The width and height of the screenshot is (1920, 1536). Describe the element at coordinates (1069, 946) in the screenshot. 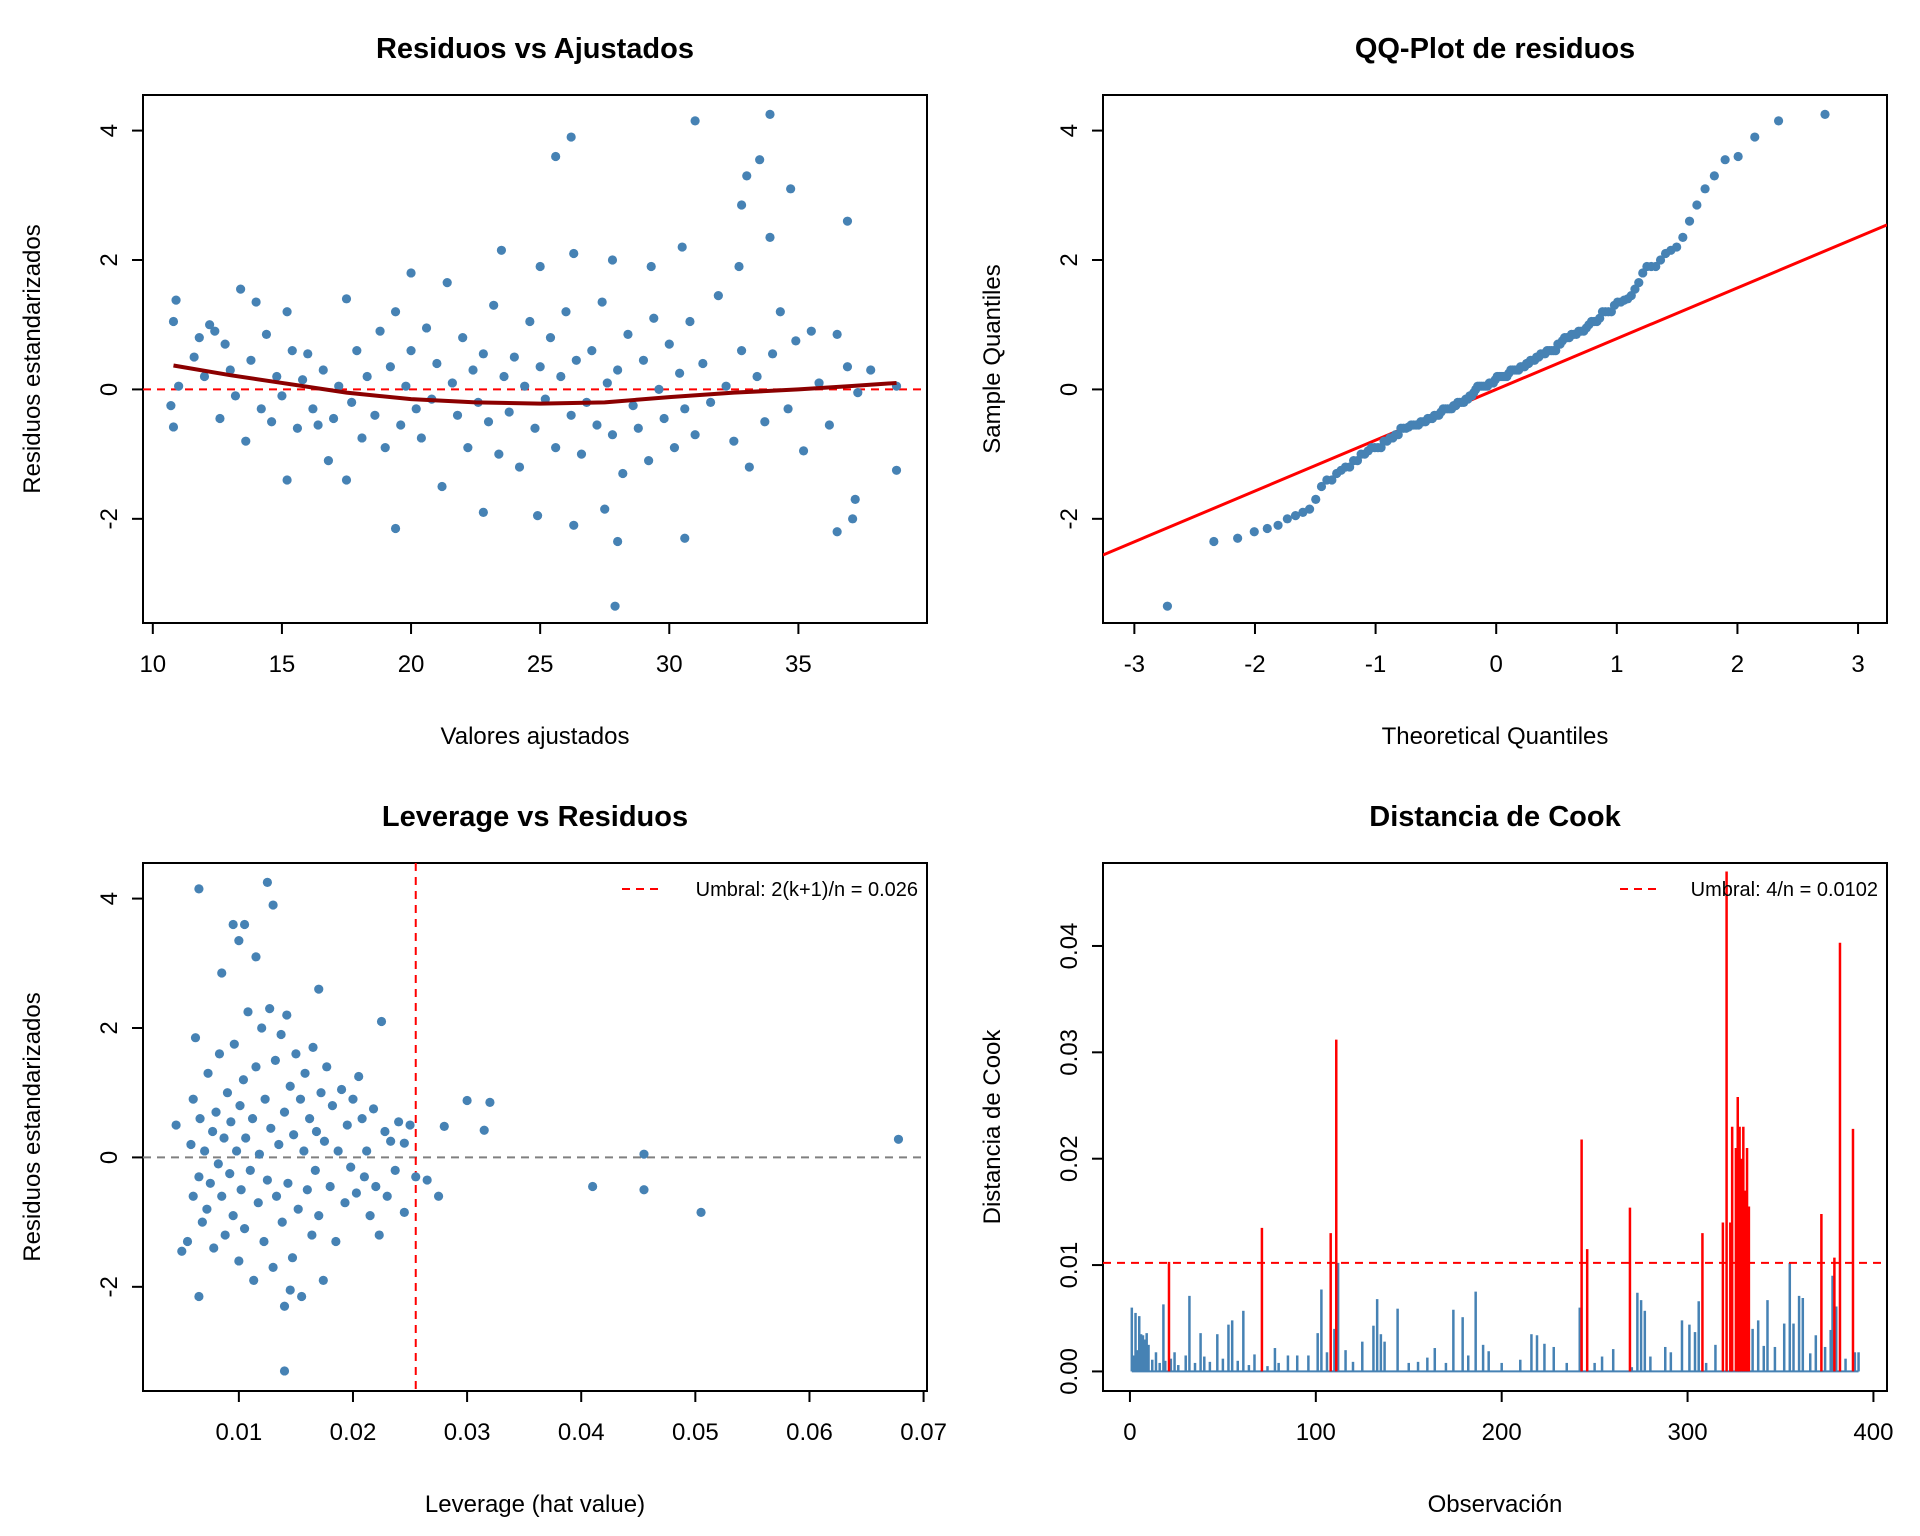

I see `panel4-y-tick-label: 0.04` at that location.